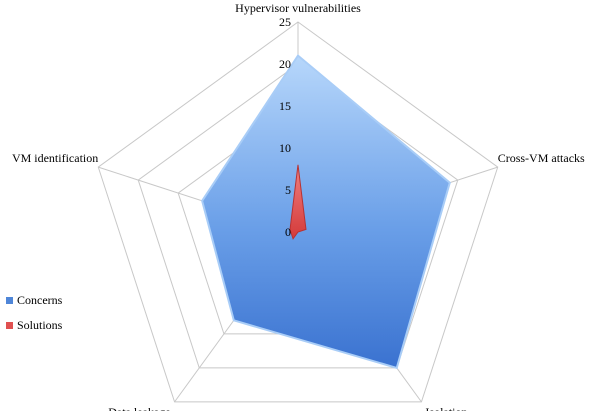 Image resolution: width=600 pixels, height=411 pixels. What do you see at coordinates (298, 8) in the screenshot?
I see `axis-label: Hypervisor vulnerabilities` at bounding box center [298, 8].